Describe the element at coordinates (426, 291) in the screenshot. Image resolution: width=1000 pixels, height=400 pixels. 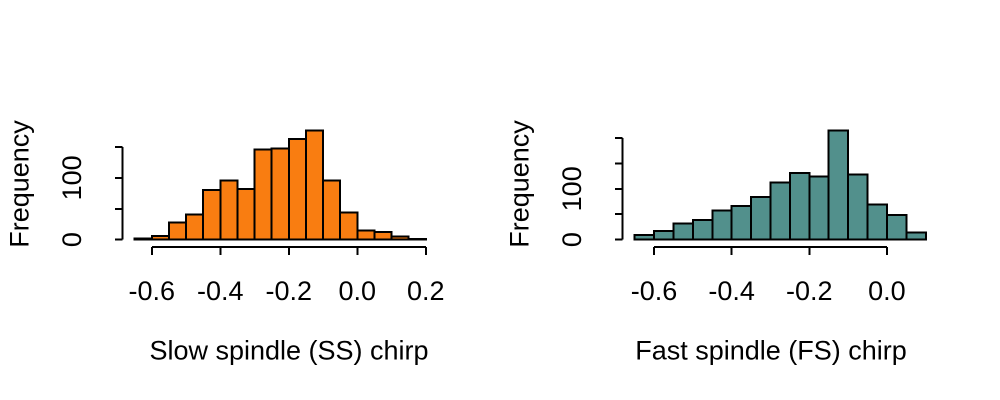
I see `x-tick-label: 0.2` at that location.